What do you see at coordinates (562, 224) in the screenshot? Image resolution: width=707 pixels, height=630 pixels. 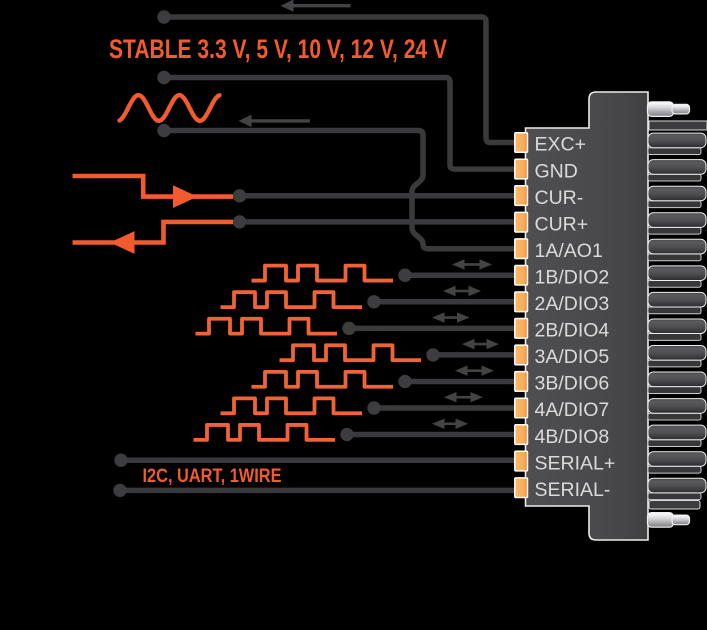 I see `svg-text: CUR+` at bounding box center [562, 224].